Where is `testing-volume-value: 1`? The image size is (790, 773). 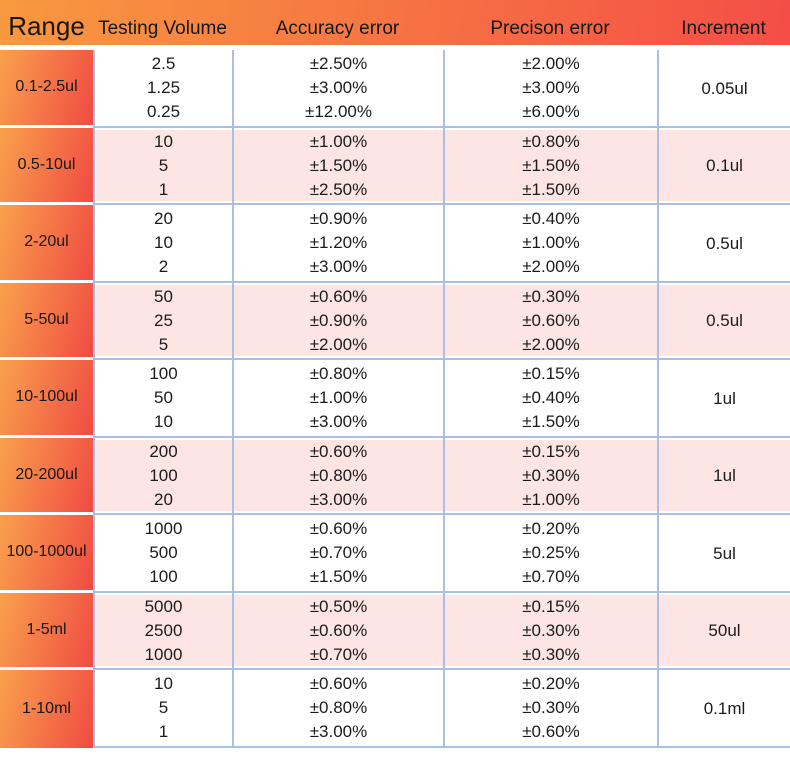 testing-volume-value: 1 is located at coordinates (163, 189).